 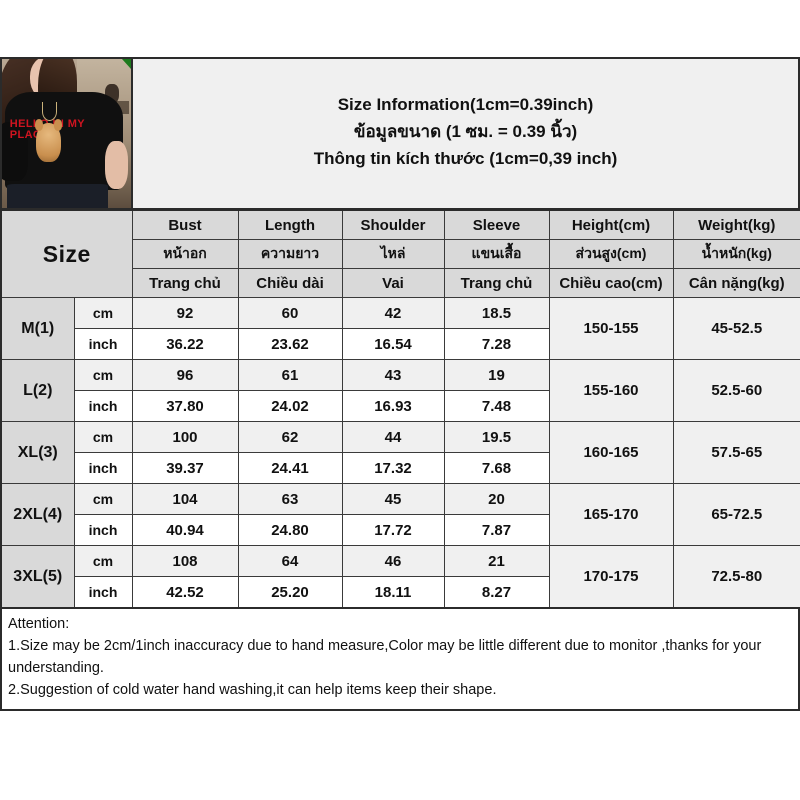 I want to click on title-line-thai: ข้อมูลขนาด (1 ซม. = 0.39 นิ้ว), so click(x=465, y=131).